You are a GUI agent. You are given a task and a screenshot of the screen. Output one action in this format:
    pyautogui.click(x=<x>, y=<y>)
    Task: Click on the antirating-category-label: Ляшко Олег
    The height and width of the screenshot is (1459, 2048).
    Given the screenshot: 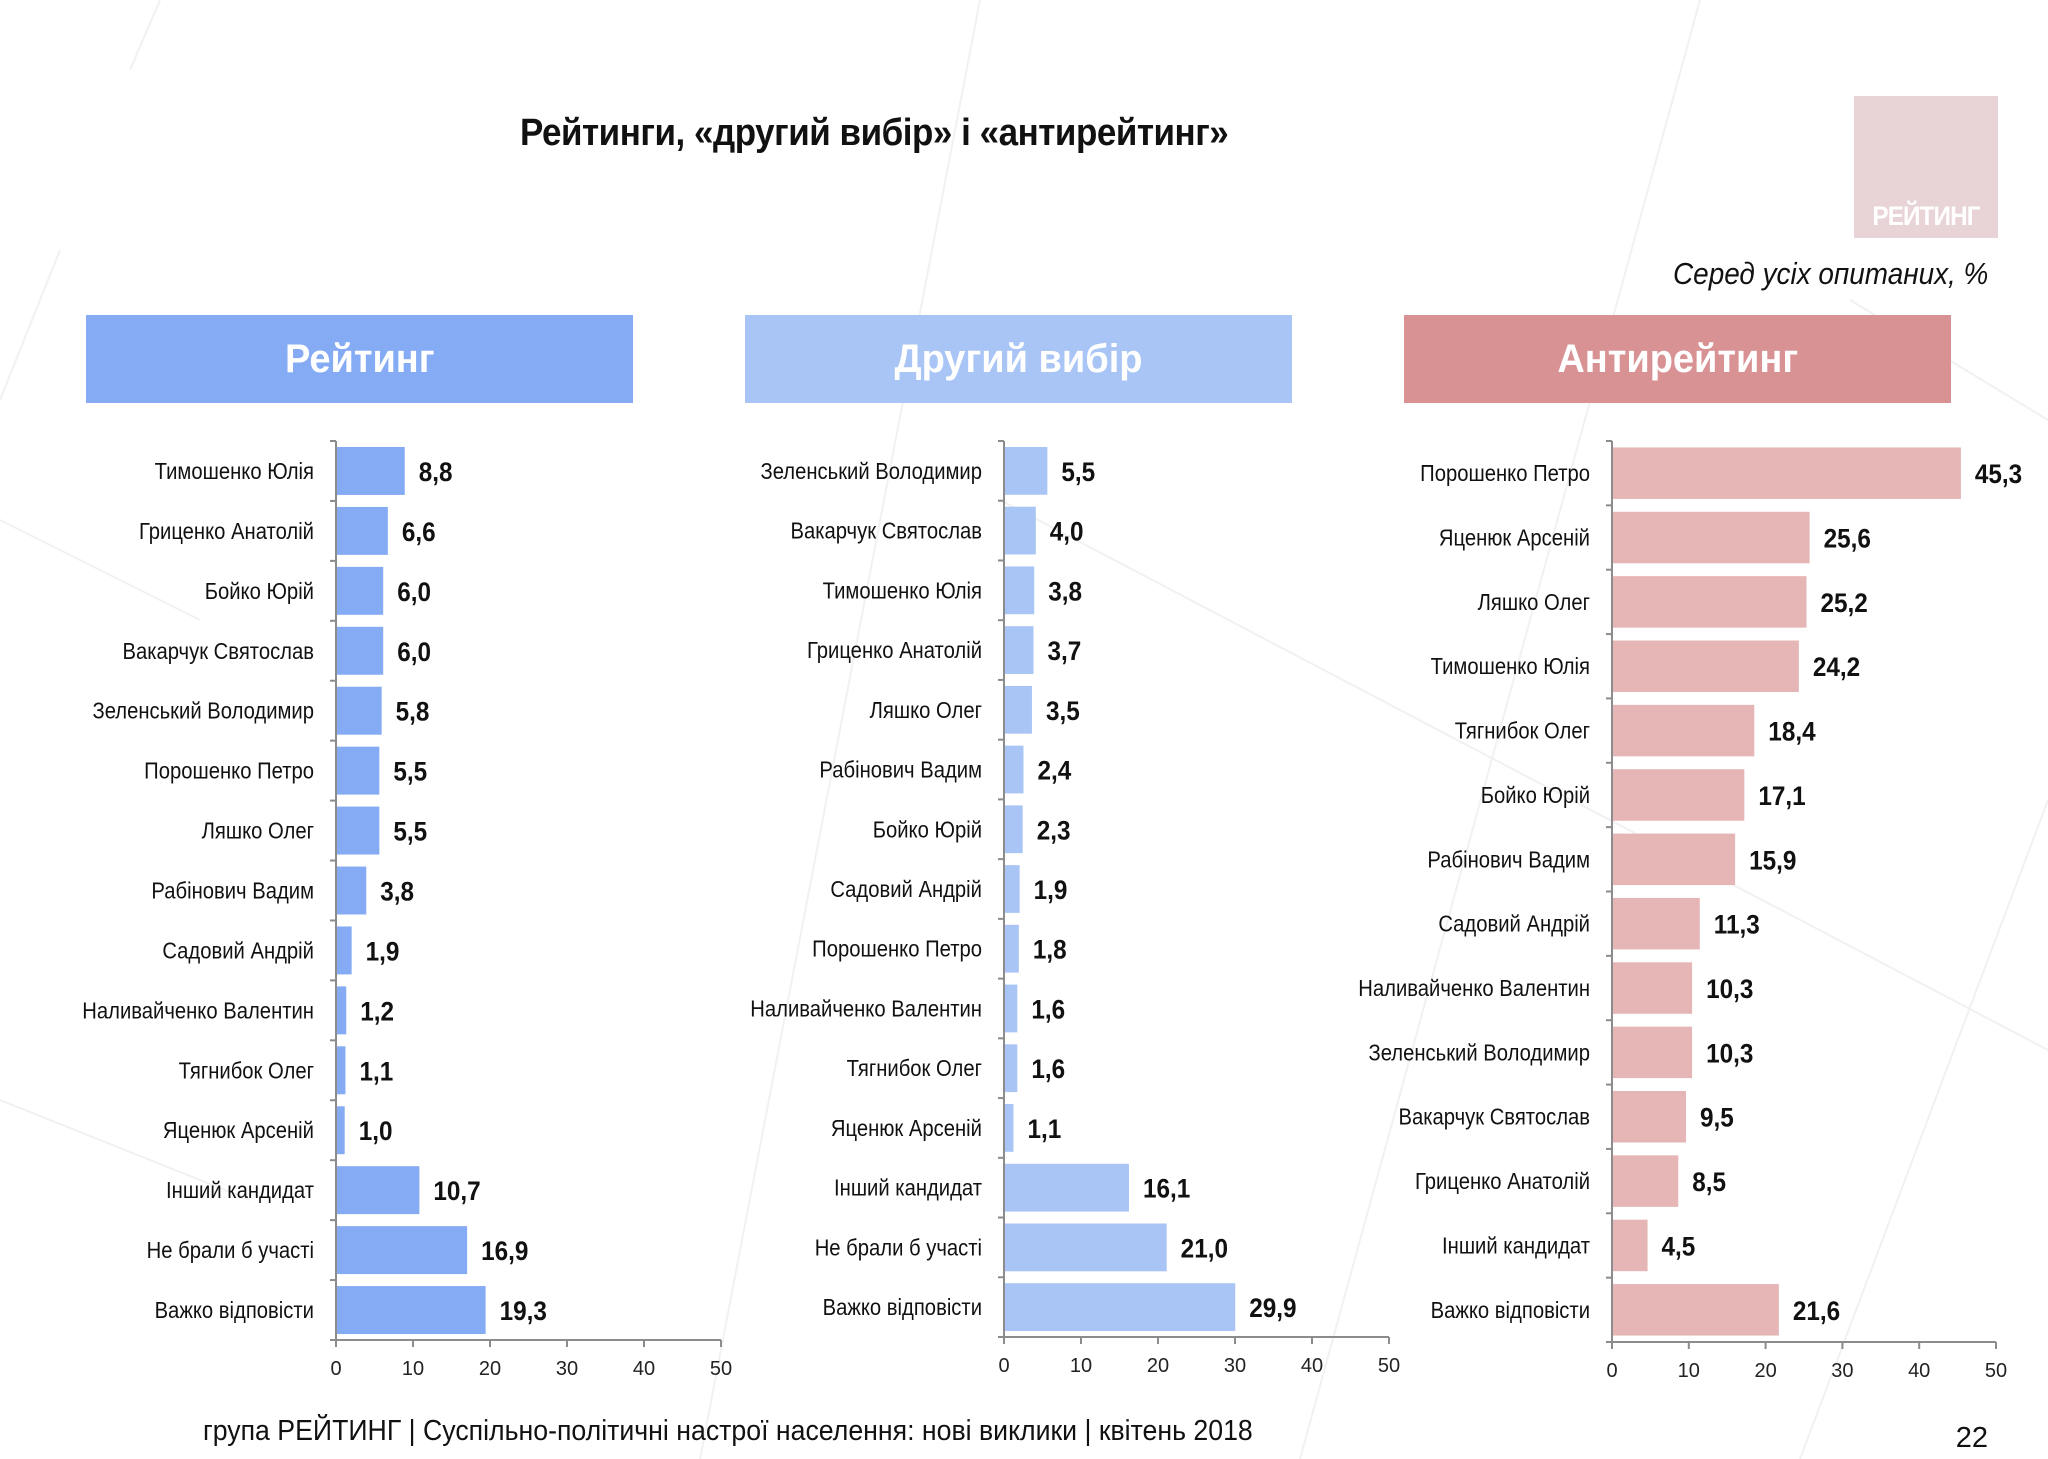 What is the action you would take?
    pyautogui.click(x=1534, y=602)
    